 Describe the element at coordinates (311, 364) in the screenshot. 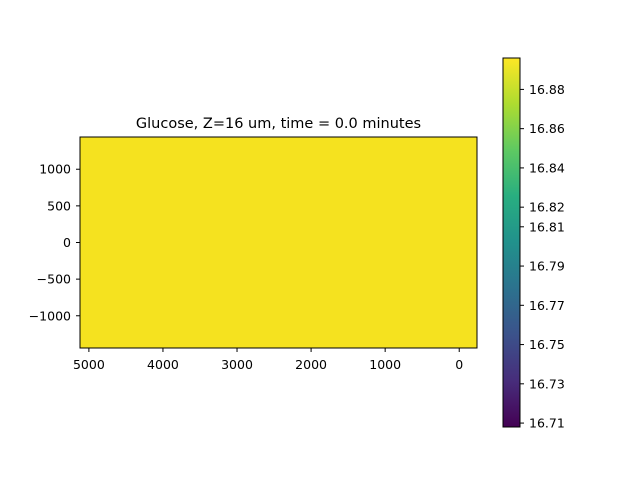

I see `x-tick-label: 2000` at that location.